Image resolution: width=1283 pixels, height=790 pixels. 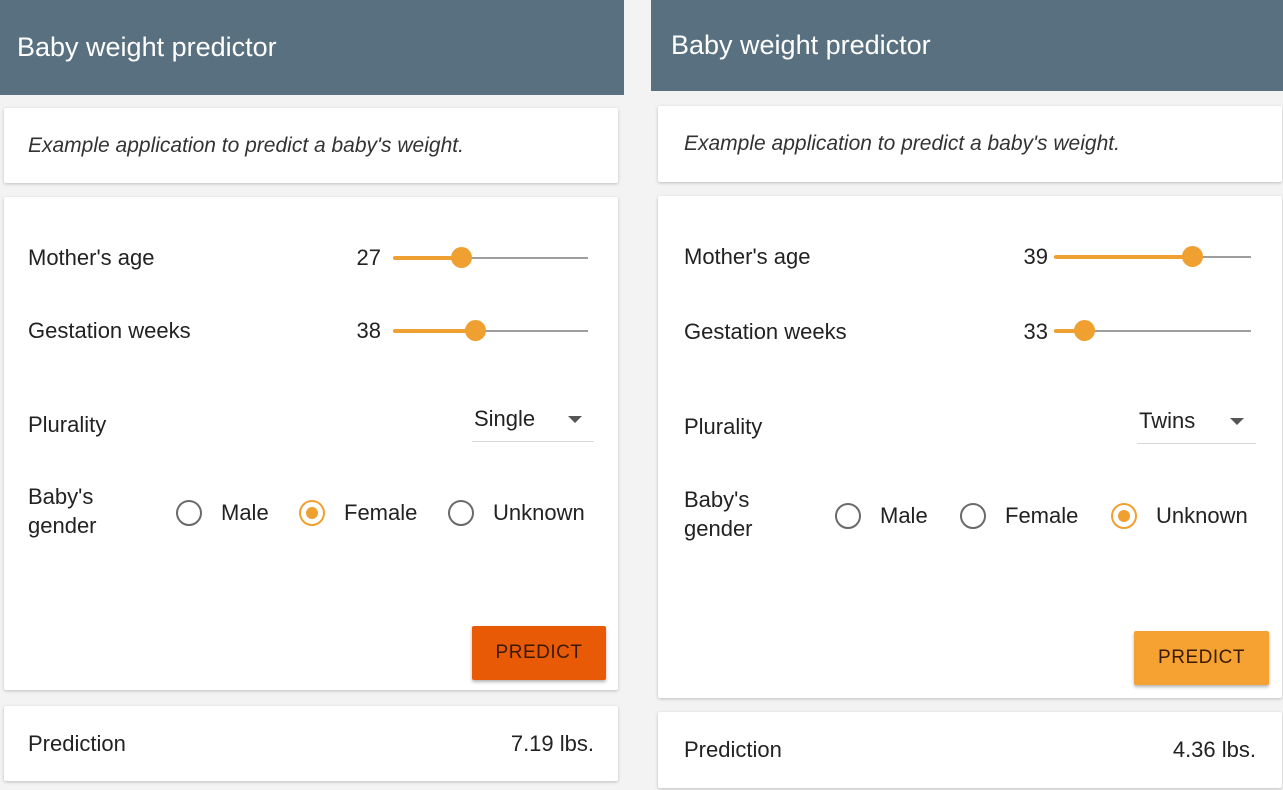 I want to click on mother-age-value: 27, so click(x=368, y=257).